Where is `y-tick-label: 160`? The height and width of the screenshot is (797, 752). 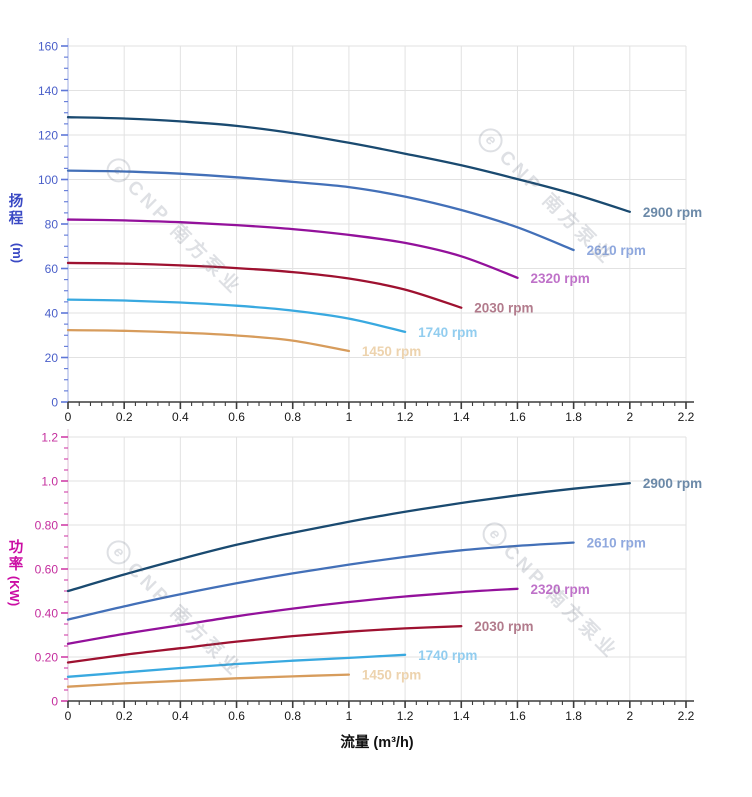
y-tick-label: 160 is located at coordinates (48, 47).